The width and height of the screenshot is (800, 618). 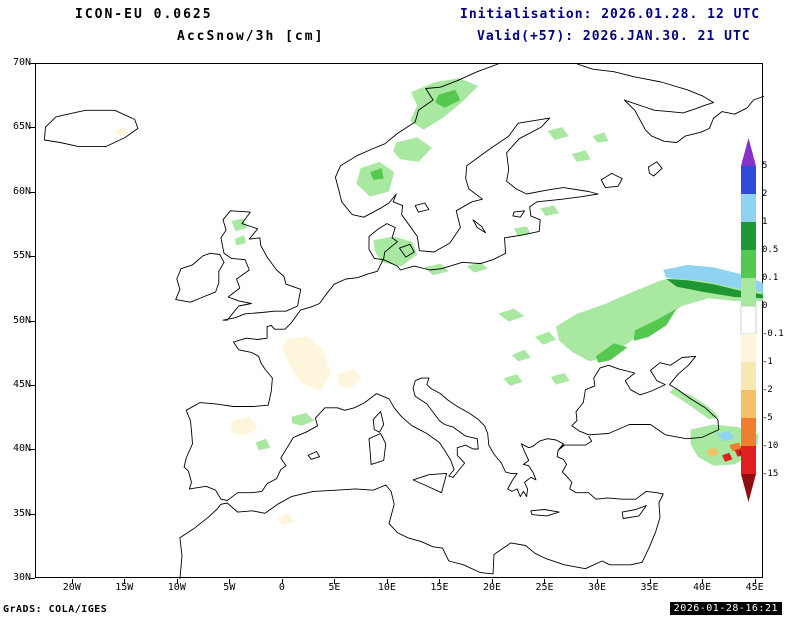 What do you see at coordinates (767, 418) in the screenshot?
I see `colorbar-label: -5` at bounding box center [767, 418].